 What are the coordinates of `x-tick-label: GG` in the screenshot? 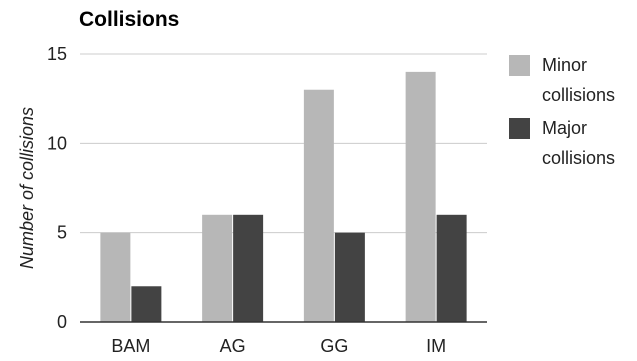 It's located at (334, 346).